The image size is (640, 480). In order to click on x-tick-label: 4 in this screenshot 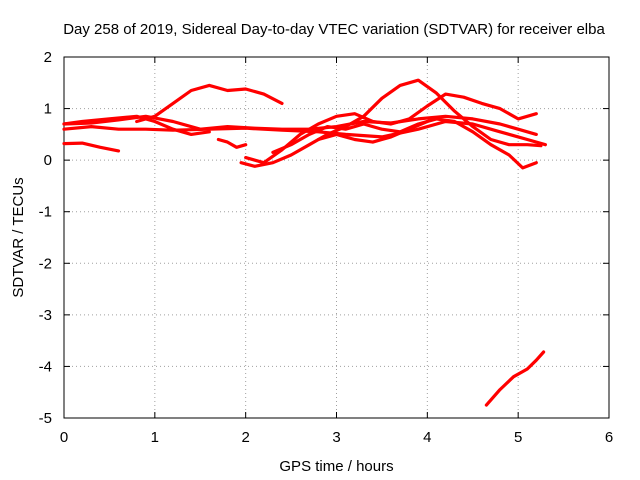, I will do `click(427, 437)`.